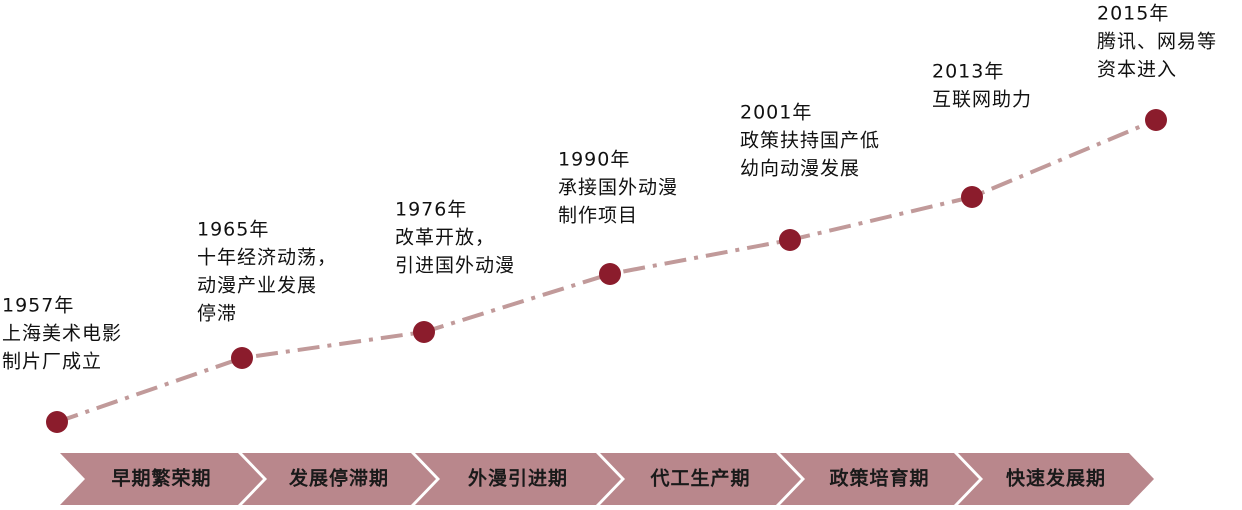 Image resolution: width=1242 pixels, height=510 pixels. Describe the element at coordinates (1133, 14) in the screenshot. I see `event-year: 2015年` at that location.